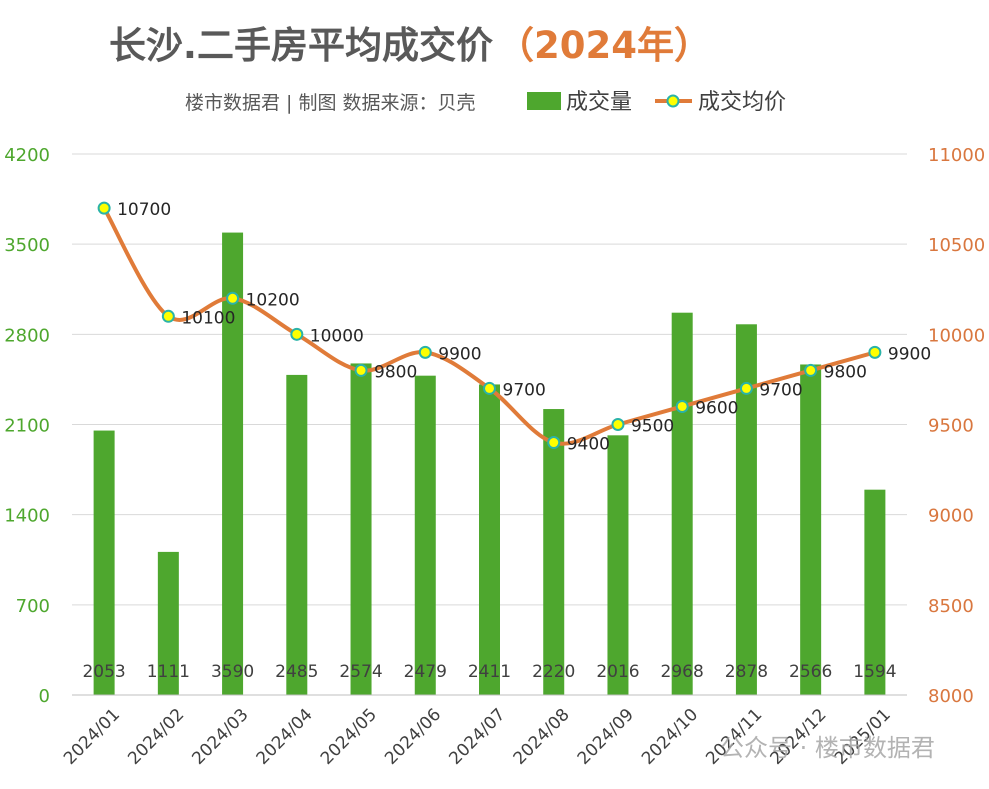  What do you see at coordinates (544, 101) in the screenshot?
I see `legend-swatch-bar` at bounding box center [544, 101].